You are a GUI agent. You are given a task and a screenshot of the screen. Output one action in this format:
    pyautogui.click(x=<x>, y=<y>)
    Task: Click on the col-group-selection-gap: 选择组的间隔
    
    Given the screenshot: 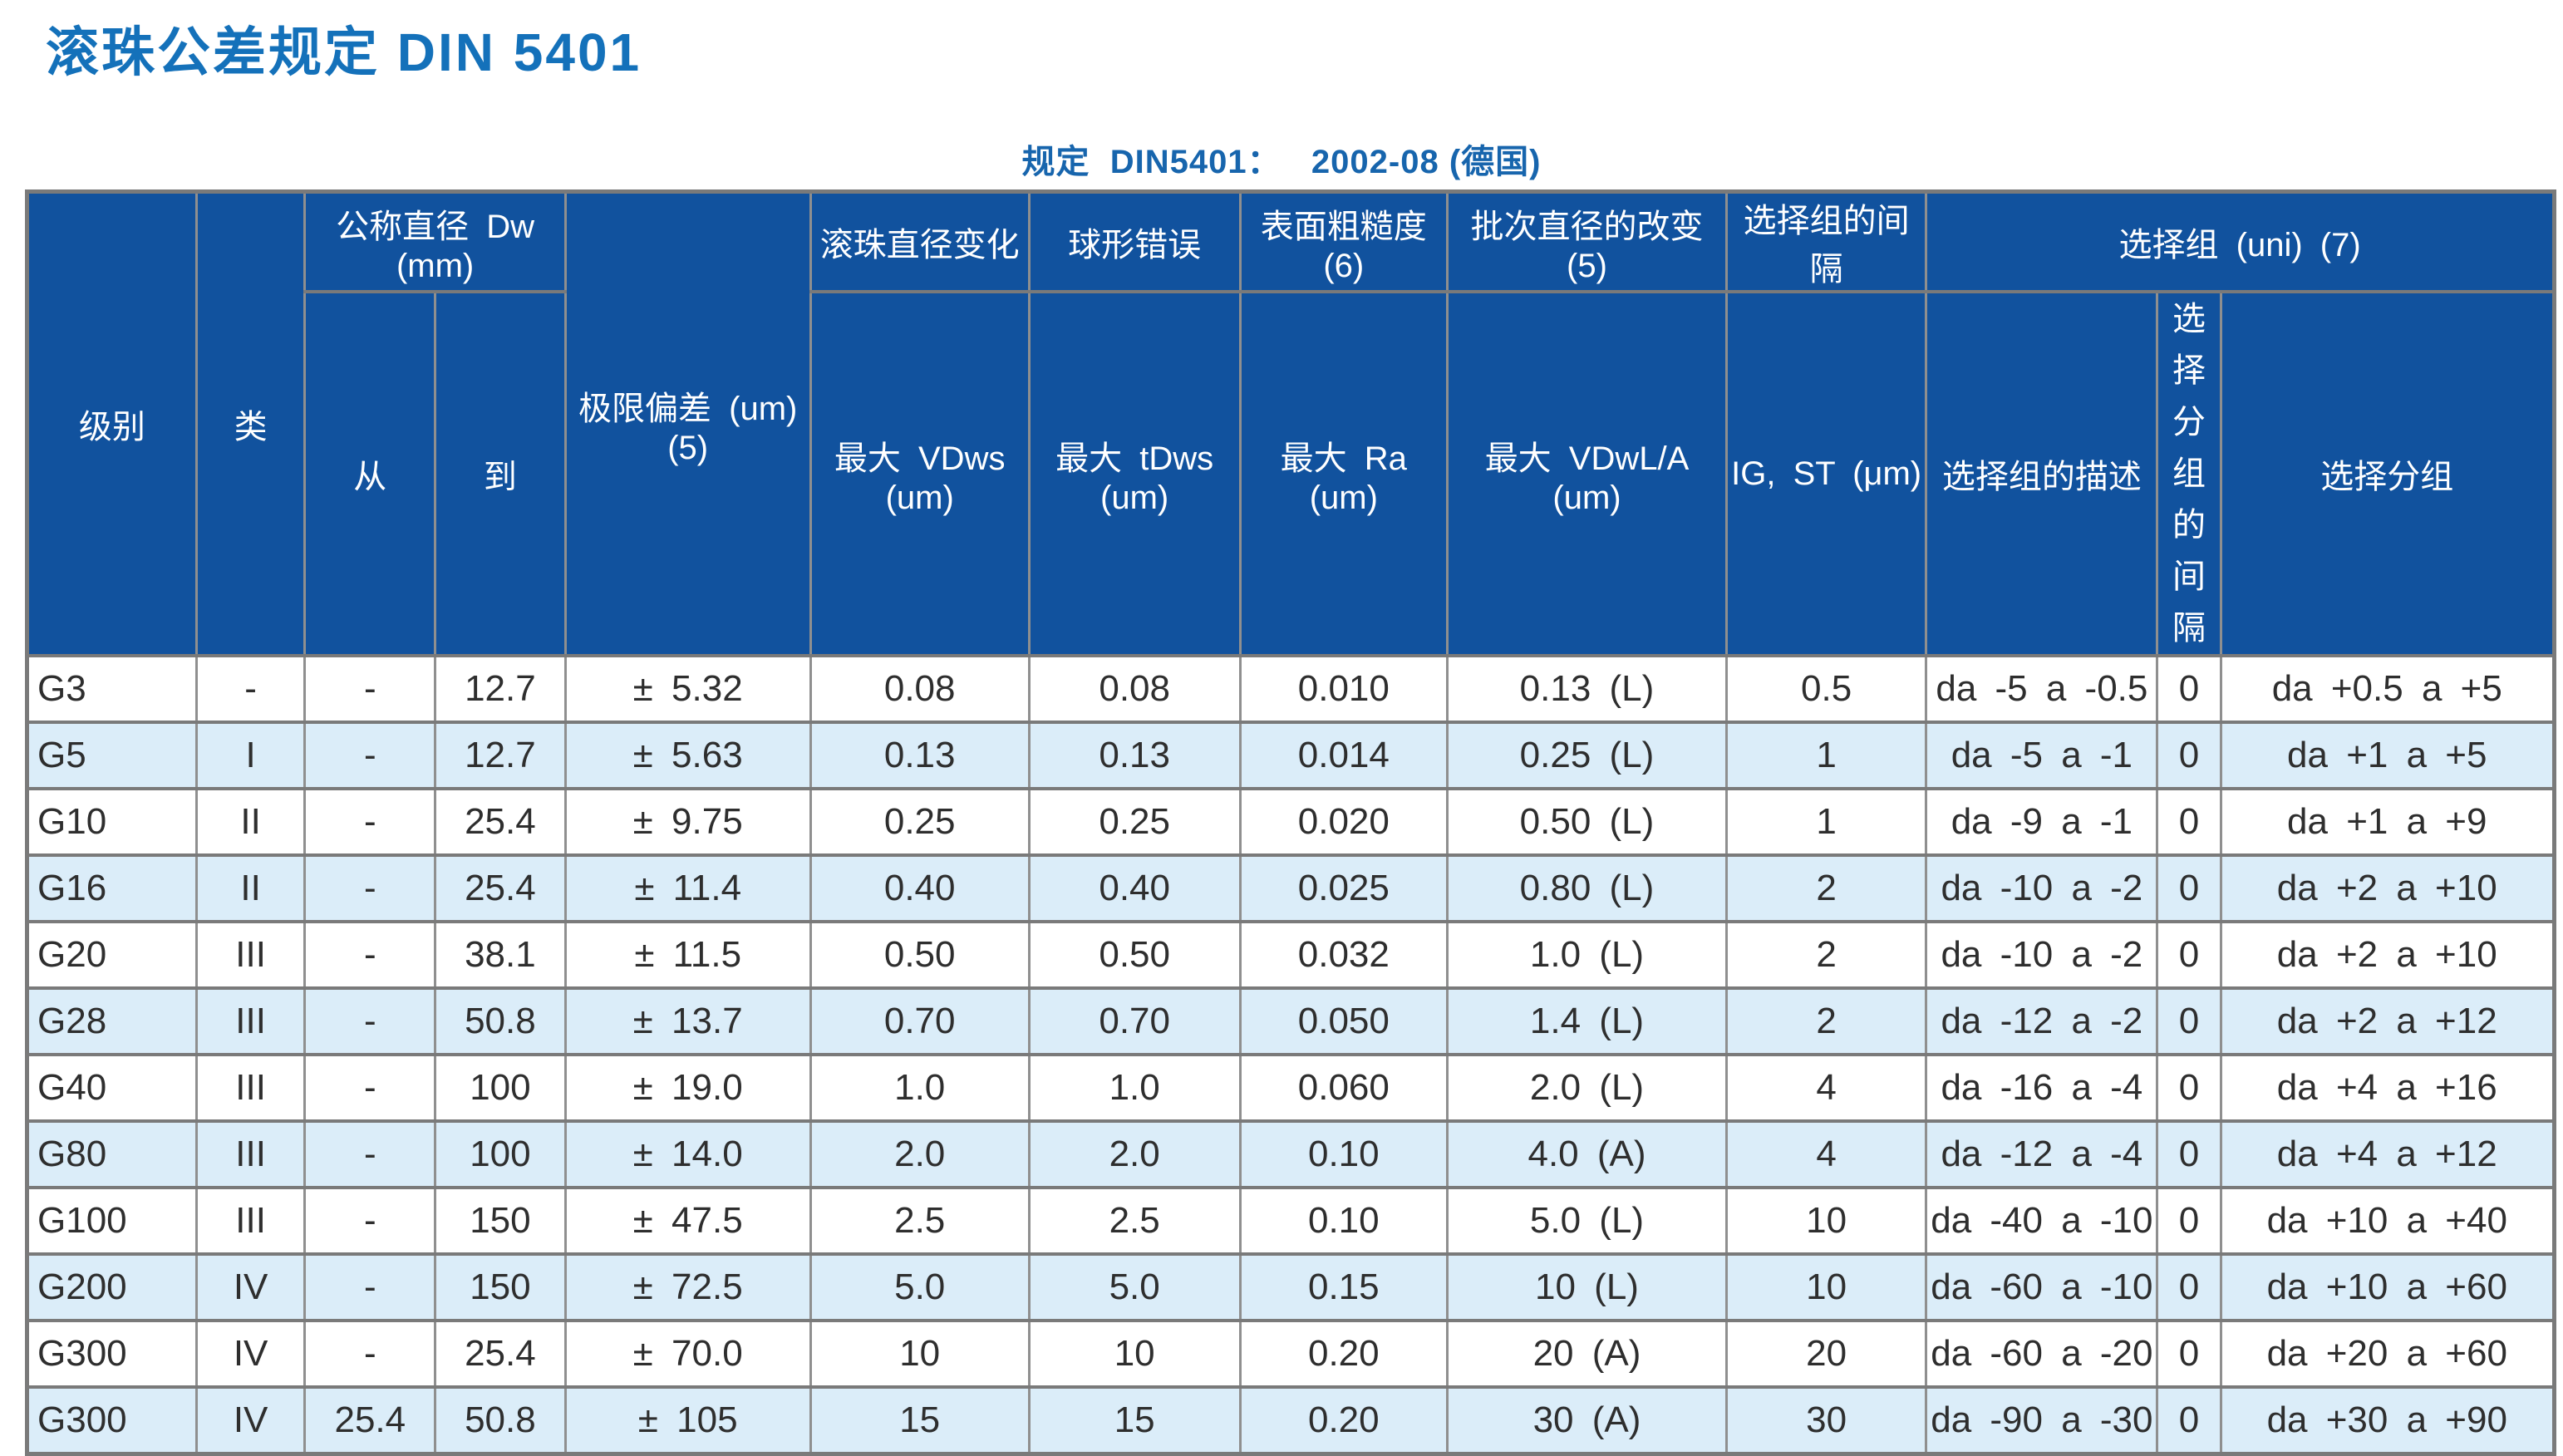 What is the action you would take?
    pyautogui.click(x=1826, y=241)
    